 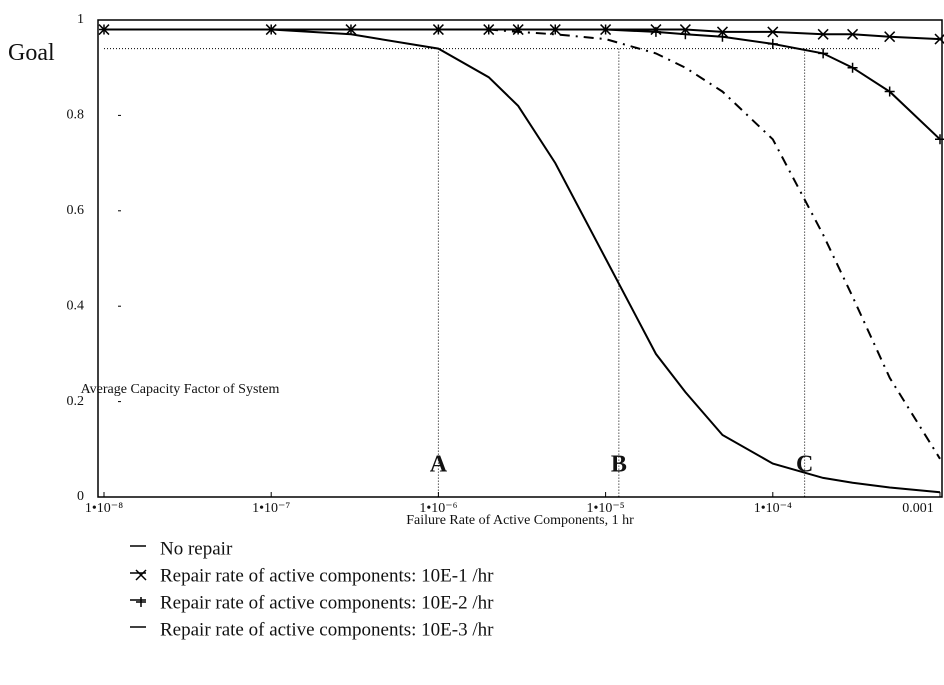 What do you see at coordinates (773, 508) in the screenshot?
I see `x-tick-label: 1•10⁻⁴` at bounding box center [773, 508].